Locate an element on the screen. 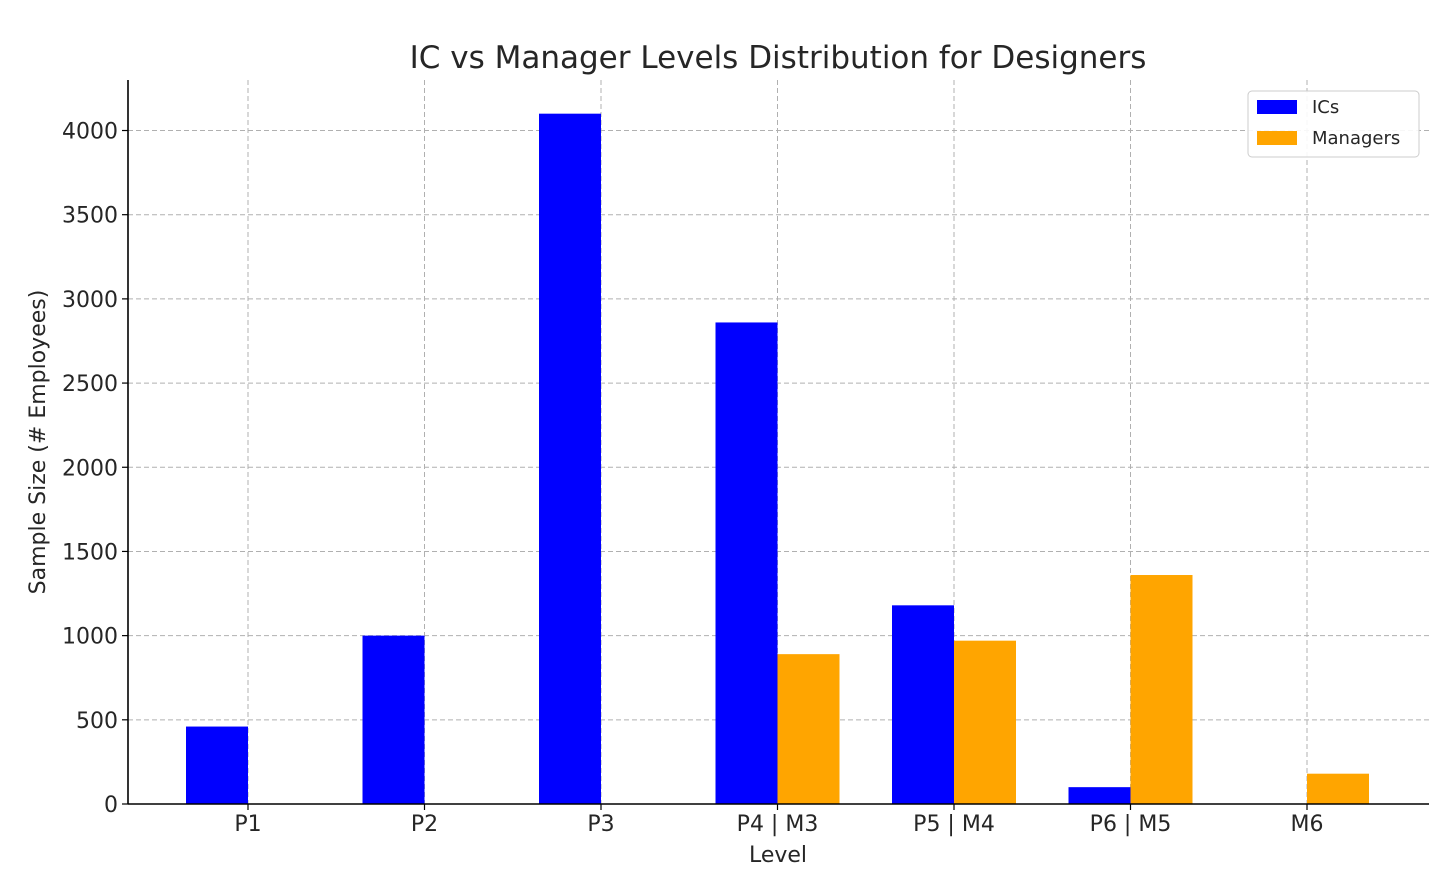 The width and height of the screenshot is (1456, 885). y-tick-label: 3000 is located at coordinates (90, 300).